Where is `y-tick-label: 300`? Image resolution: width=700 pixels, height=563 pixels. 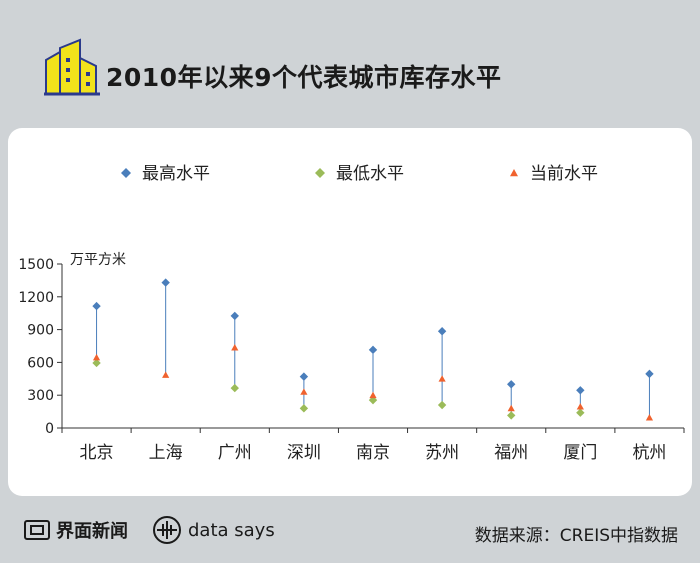 y-tick-label: 300 is located at coordinates (40, 396).